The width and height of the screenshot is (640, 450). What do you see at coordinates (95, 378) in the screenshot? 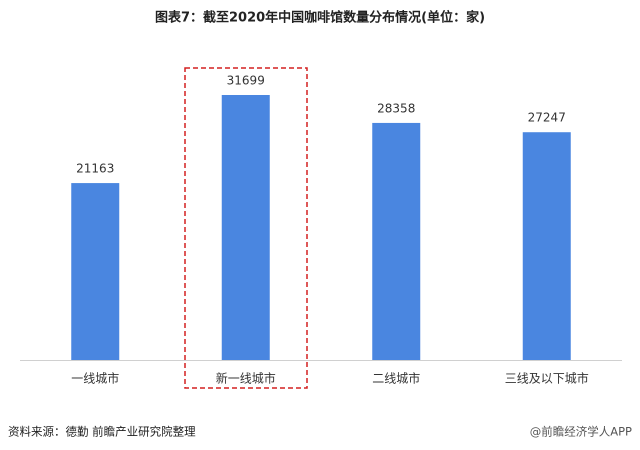
I see `x-tick-label: 一线城市` at bounding box center [95, 378].